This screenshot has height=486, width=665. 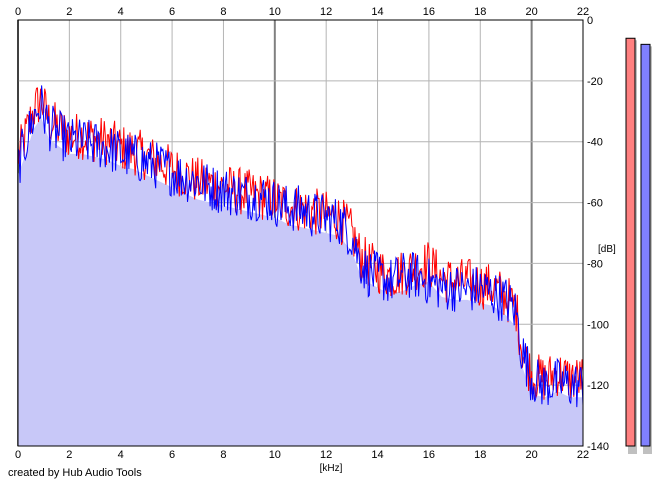 What do you see at coordinates (595, 82) in the screenshot?
I see `y-tick-label: -20` at bounding box center [595, 82].